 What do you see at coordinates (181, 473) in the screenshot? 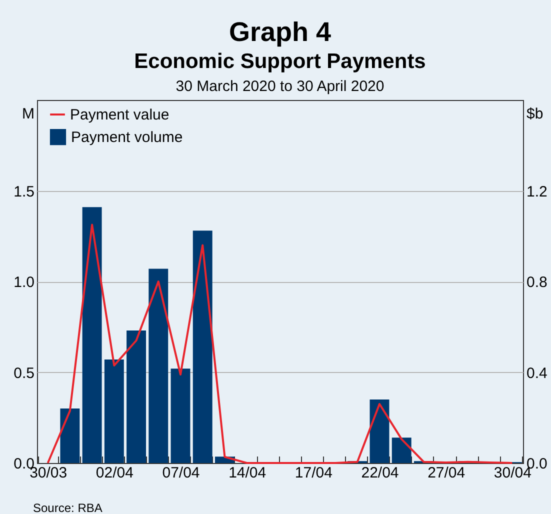
I see `x-tick-label: 07/04` at bounding box center [181, 473].